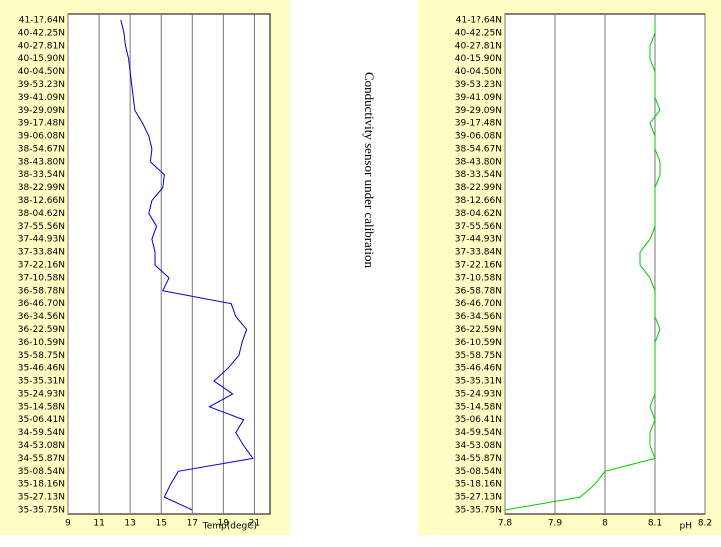  I want to click on x-axis-label: Temp(degC), so click(229, 527).